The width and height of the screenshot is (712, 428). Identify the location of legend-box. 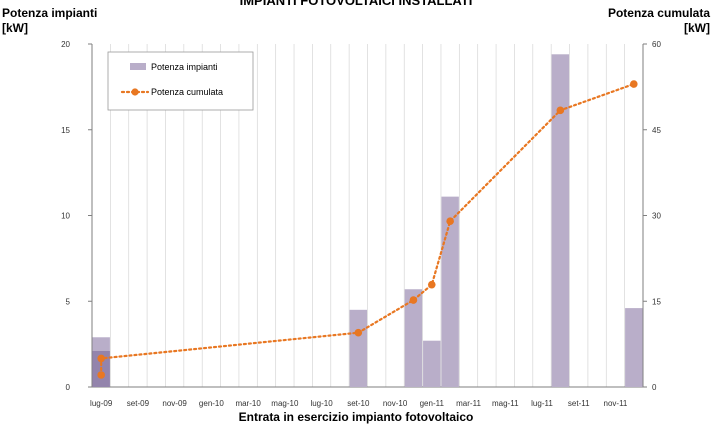
(180, 81).